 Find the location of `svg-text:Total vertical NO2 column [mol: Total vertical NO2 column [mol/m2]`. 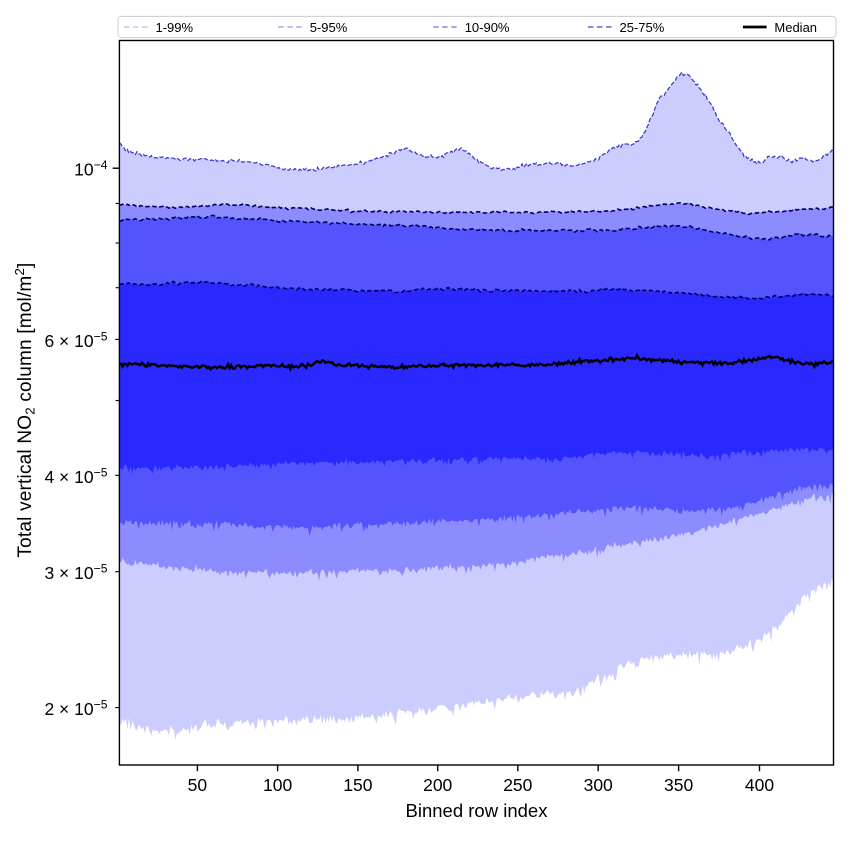

svg-text:Total vertical NO2 column [mol: Total vertical NO2 column [mol/m2] is located at coordinates (25, 409).